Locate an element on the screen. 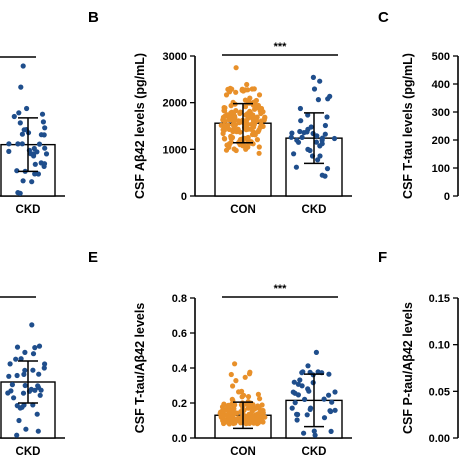 The image size is (474, 474). y-tick-label: 0.10 is located at coordinates (439, 346).